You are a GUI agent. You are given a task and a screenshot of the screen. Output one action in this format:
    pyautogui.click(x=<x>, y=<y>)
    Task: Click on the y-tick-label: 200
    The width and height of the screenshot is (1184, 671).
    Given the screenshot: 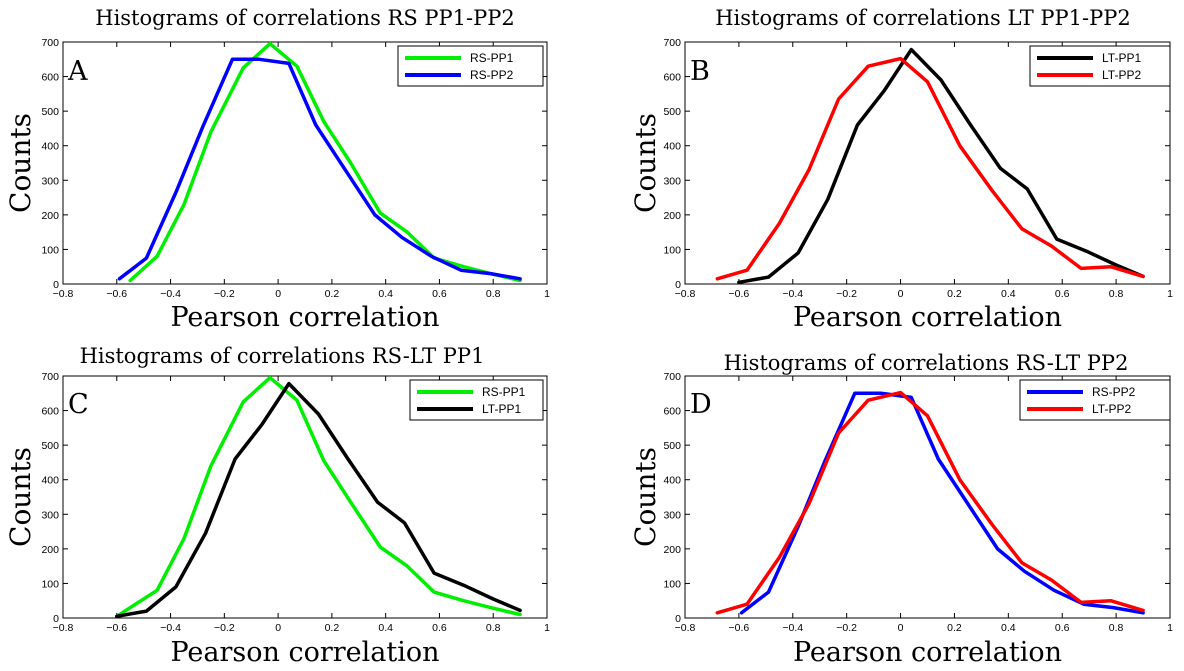 What is the action you would take?
    pyautogui.click(x=672, y=216)
    